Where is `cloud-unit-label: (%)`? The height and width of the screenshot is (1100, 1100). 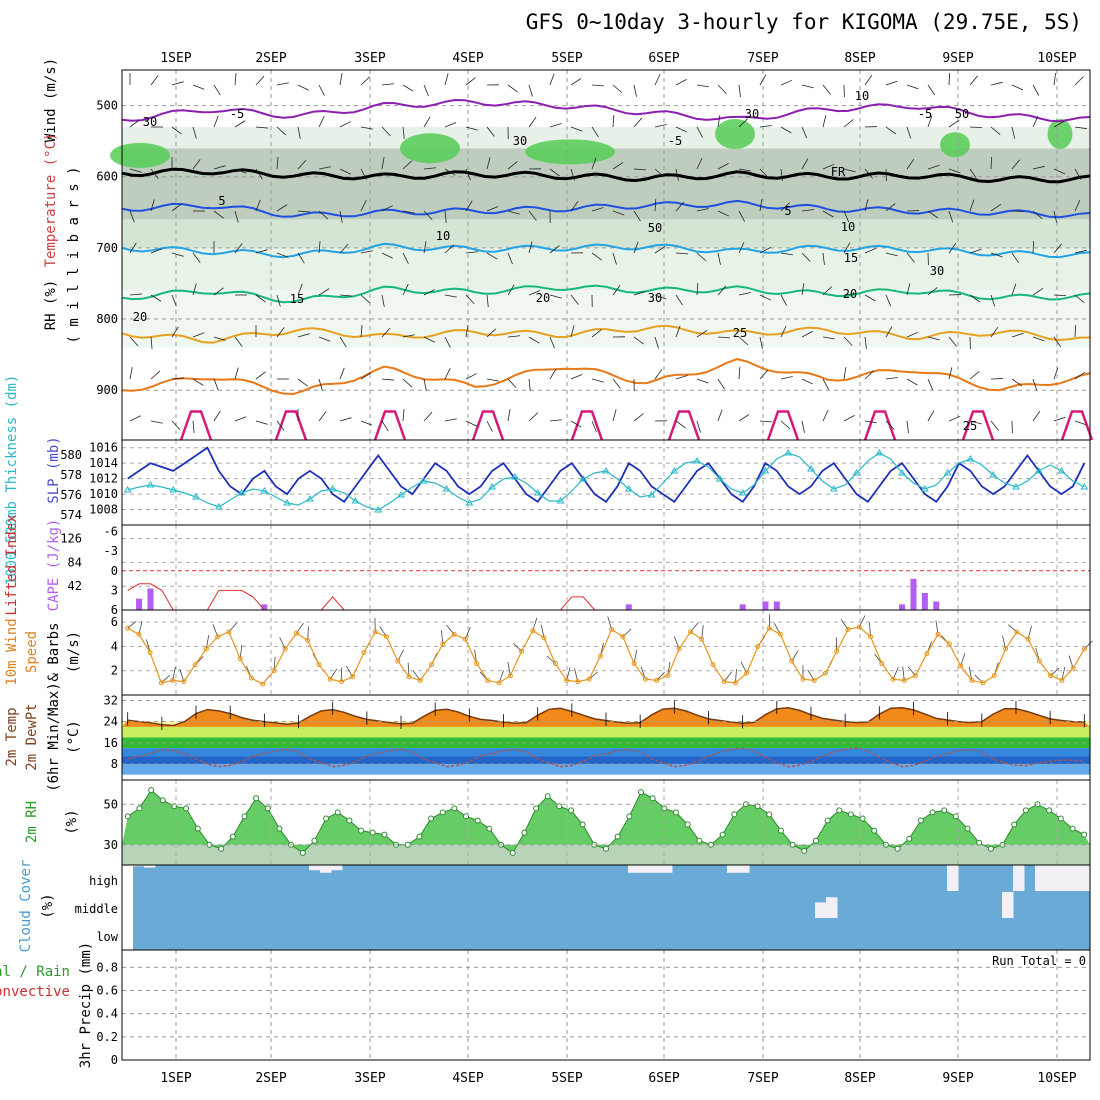 cloud-unit-label: (%) is located at coordinates (48, 905).